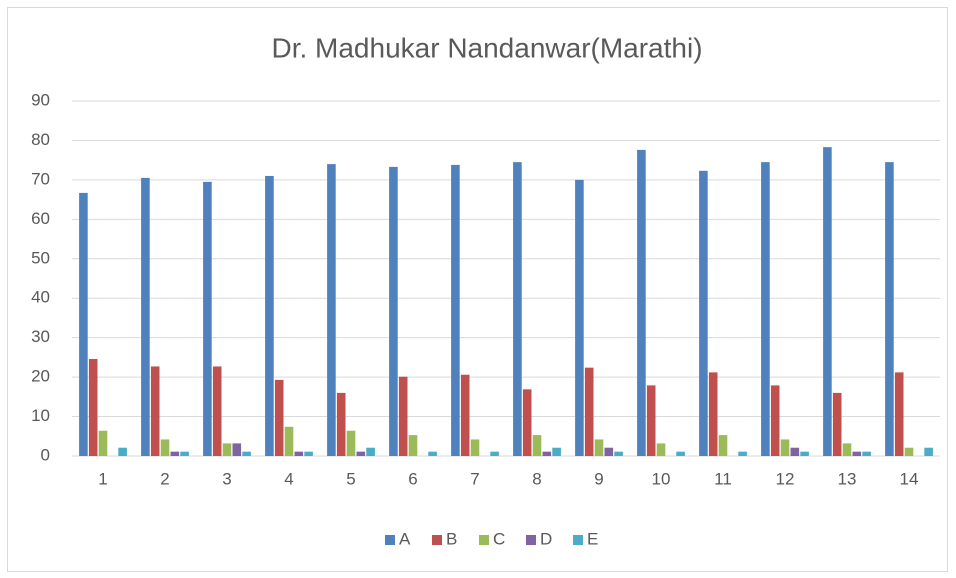  Describe the element at coordinates (350, 478) in the screenshot. I see `x-tick-label: 5` at that location.